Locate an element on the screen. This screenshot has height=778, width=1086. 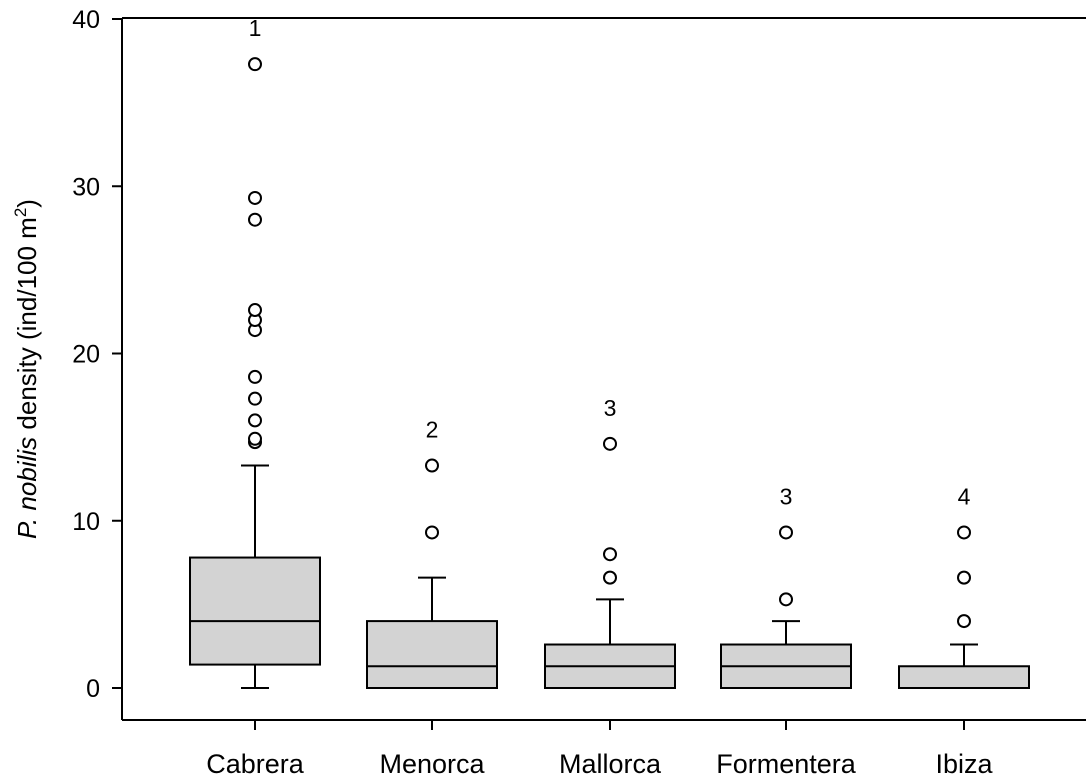
x-tick-label: Menorca is located at coordinates (432, 763).